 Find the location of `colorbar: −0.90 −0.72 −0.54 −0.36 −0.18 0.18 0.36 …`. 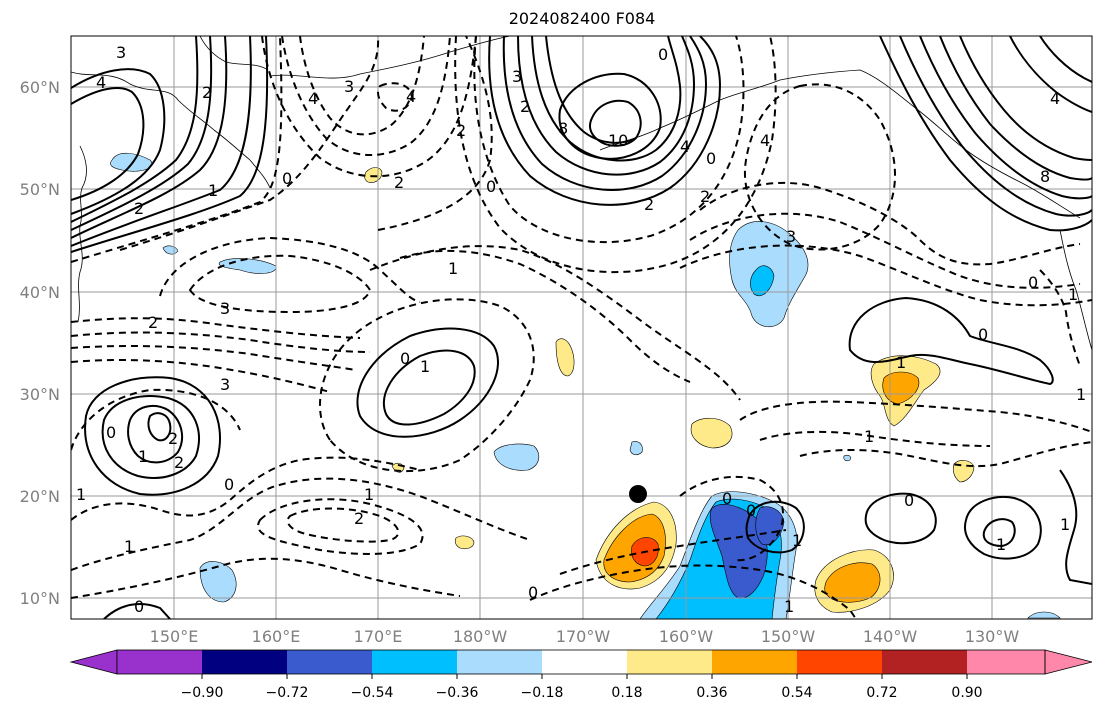

colorbar: −0.90 −0.72 −0.54 −0.36 −0.18 0.18 0.36 … is located at coordinates (581, 675).